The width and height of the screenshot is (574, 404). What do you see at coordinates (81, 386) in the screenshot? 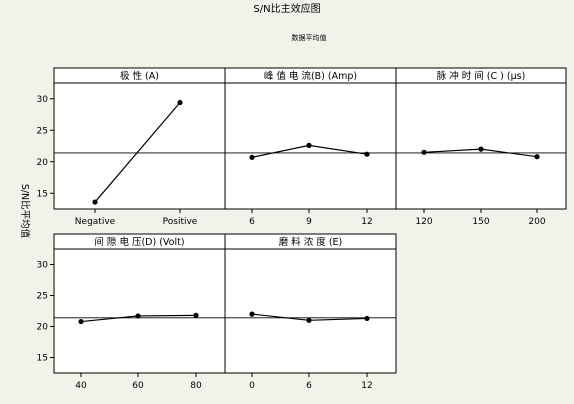
I see `x-tick-label: 40` at bounding box center [81, 386].